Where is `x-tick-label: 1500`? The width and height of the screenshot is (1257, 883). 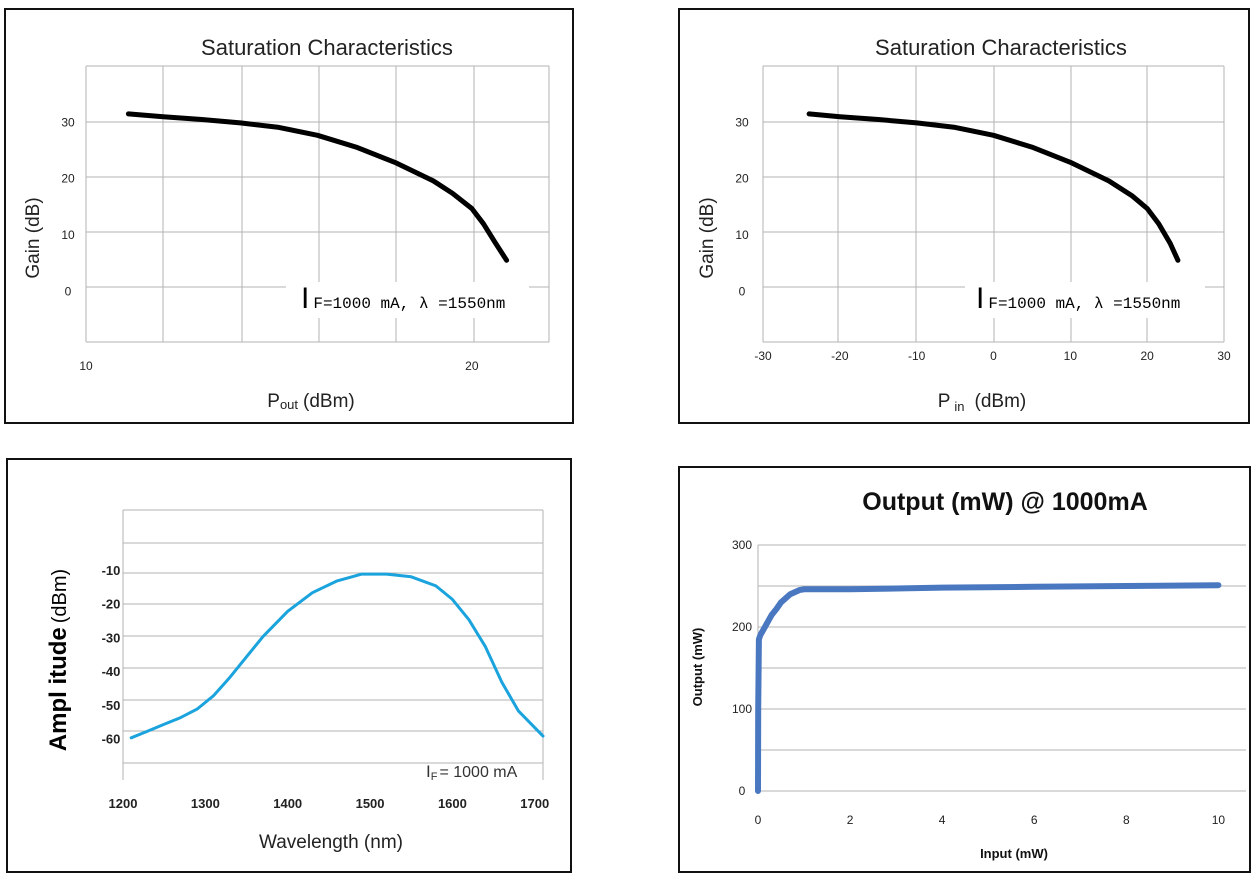 x-tick-label: 1500 is located at coordinates (370, 803).